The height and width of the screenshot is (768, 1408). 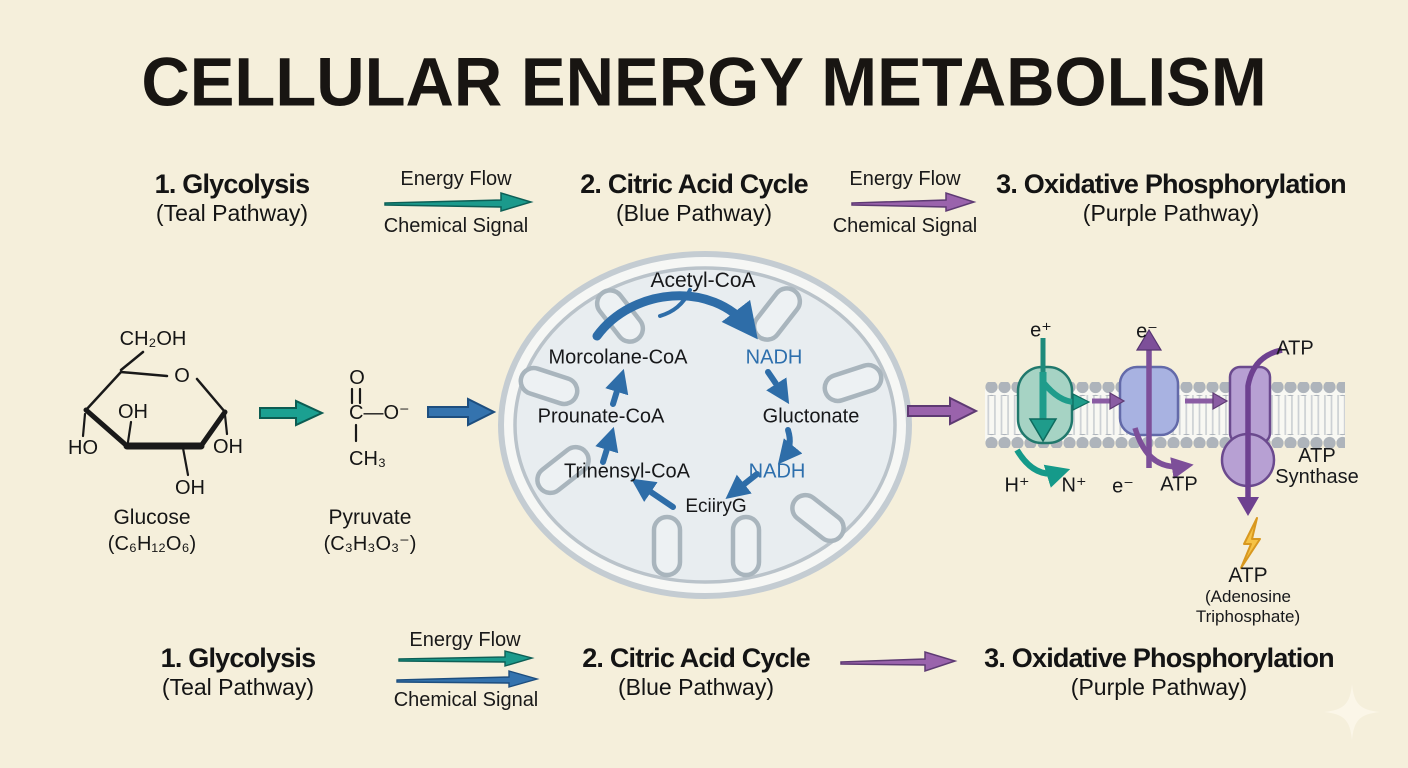 I want to click on cycle-label-acetyl-coa: Acetyl-CoA, so click(x=703, y=280).